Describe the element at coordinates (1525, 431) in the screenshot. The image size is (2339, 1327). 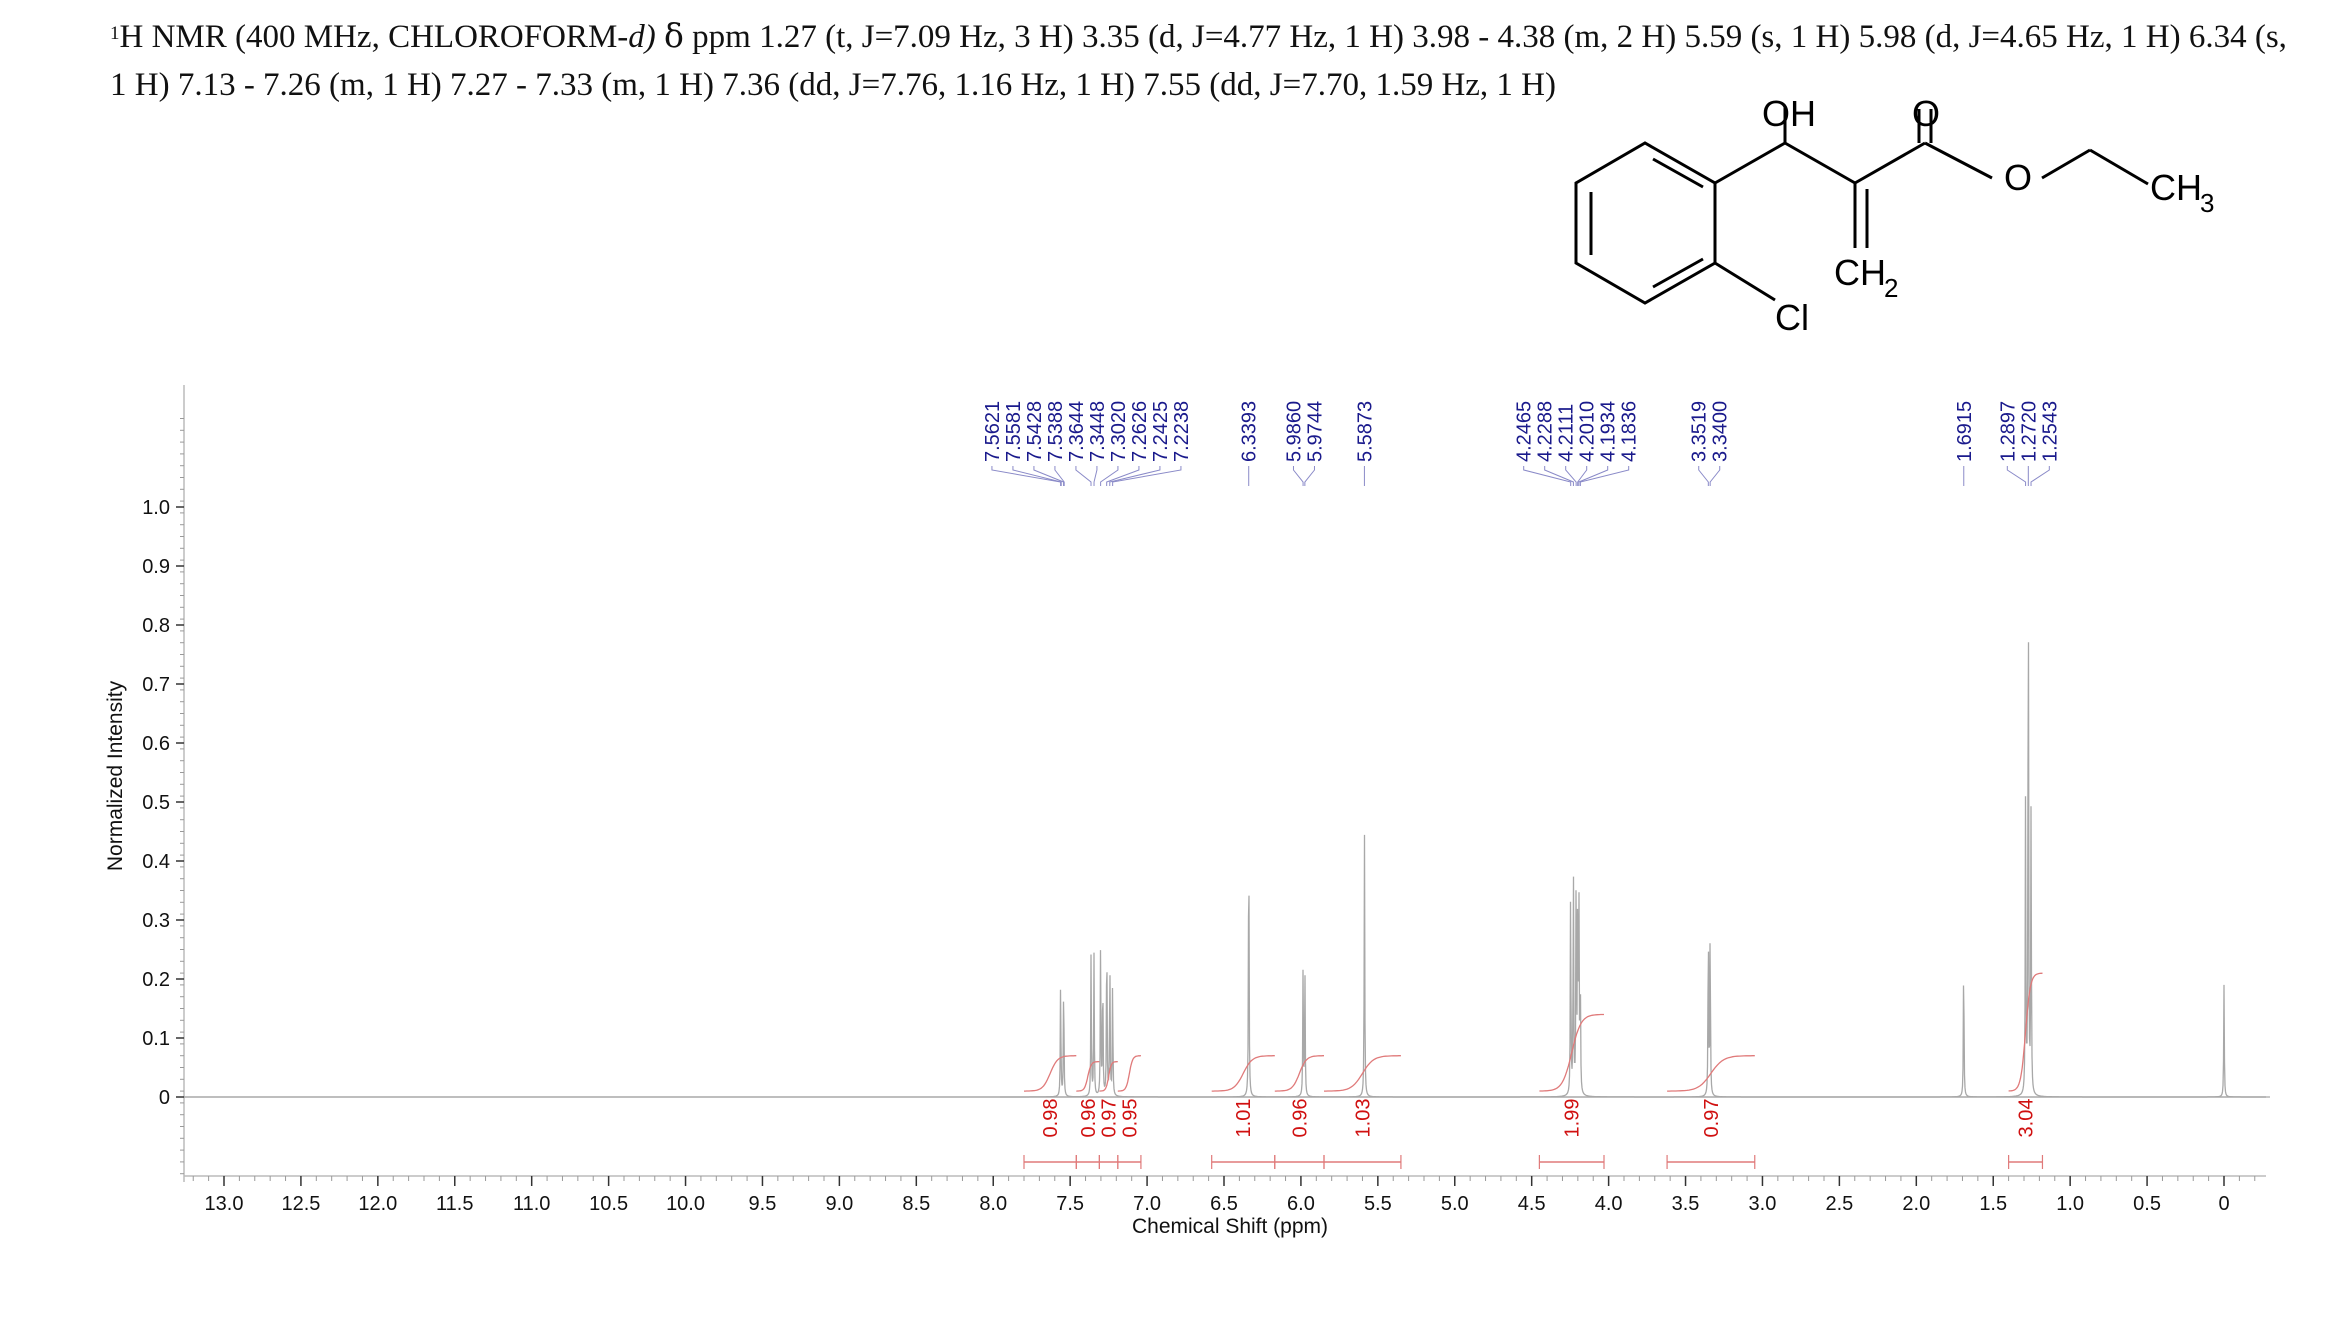
I see `peak-label-text: 4.2465` at that location.